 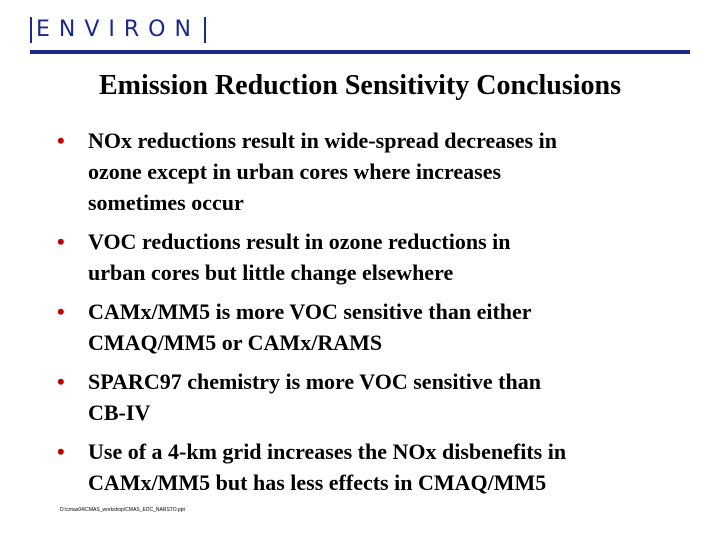 I want to click on bullet-text: sometimes occur, so click(x=166, y=202).